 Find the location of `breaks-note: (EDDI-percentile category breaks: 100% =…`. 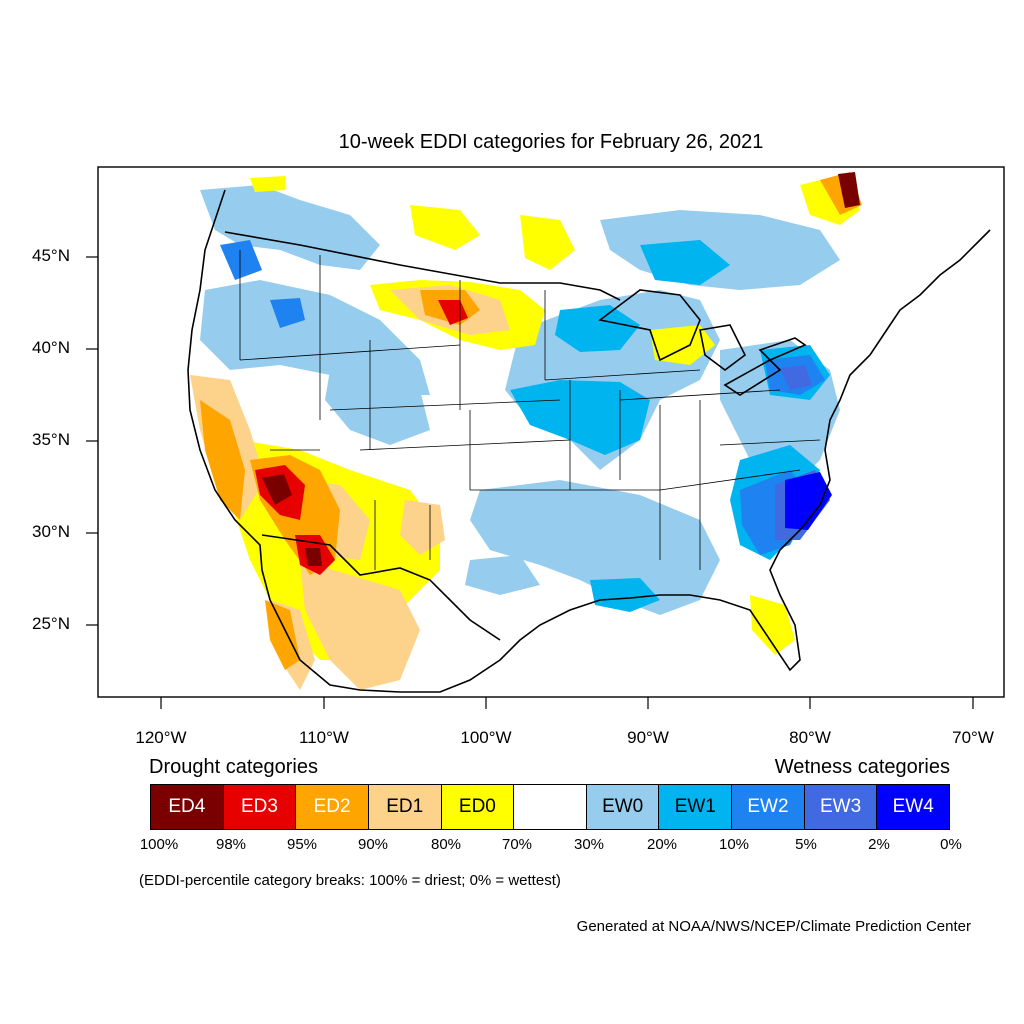

breaks-note: (EDDI-percentile category breaks: 100% =… is located at coordinates (350, 880).